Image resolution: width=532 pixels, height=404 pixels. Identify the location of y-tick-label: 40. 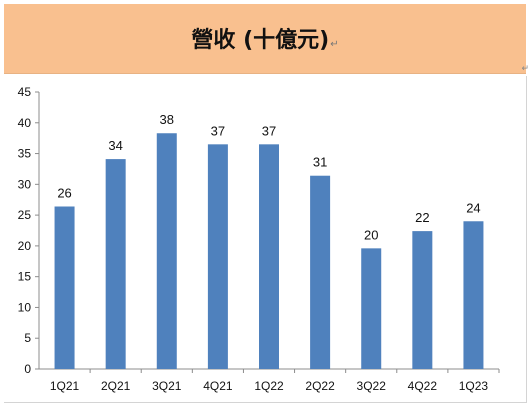
(25, 123).